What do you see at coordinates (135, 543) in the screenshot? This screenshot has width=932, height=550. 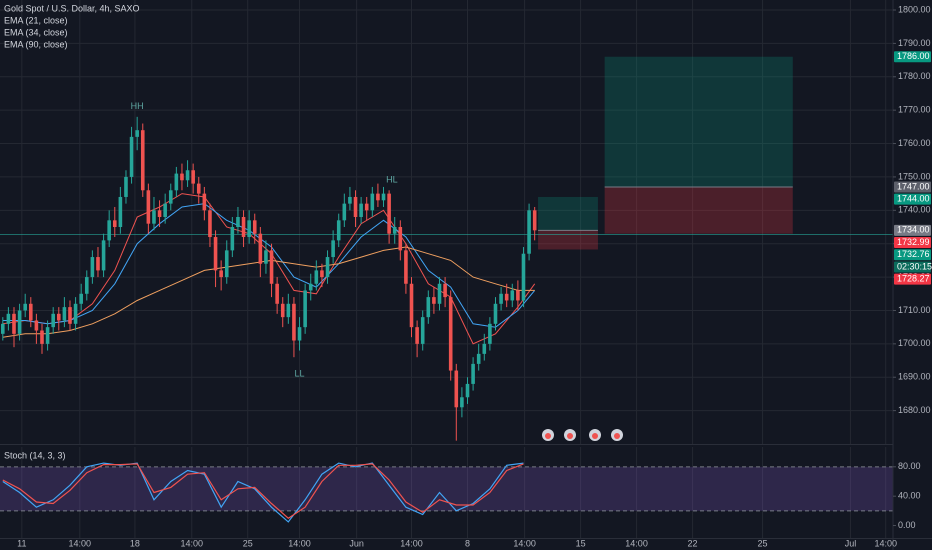 I see `x-tick-label: 18` at bounding box center [135, 543].